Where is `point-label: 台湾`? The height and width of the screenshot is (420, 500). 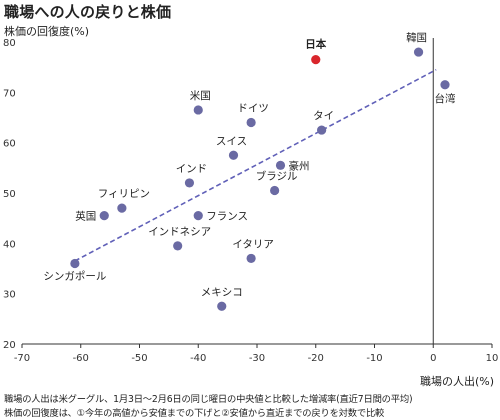 point-label: 台湾 is located at coordinates (445, 98).